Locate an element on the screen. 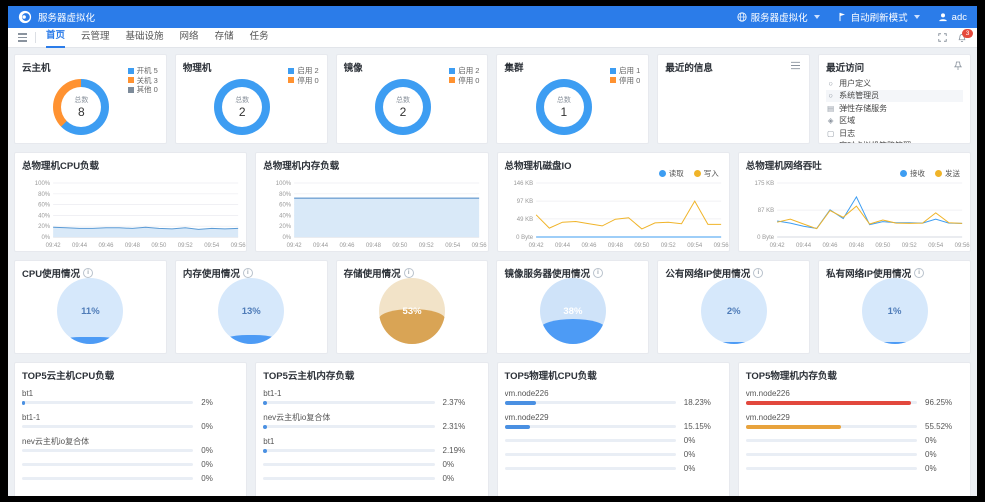  nav-item-5: 任务 is located at coordinates (259, 36).